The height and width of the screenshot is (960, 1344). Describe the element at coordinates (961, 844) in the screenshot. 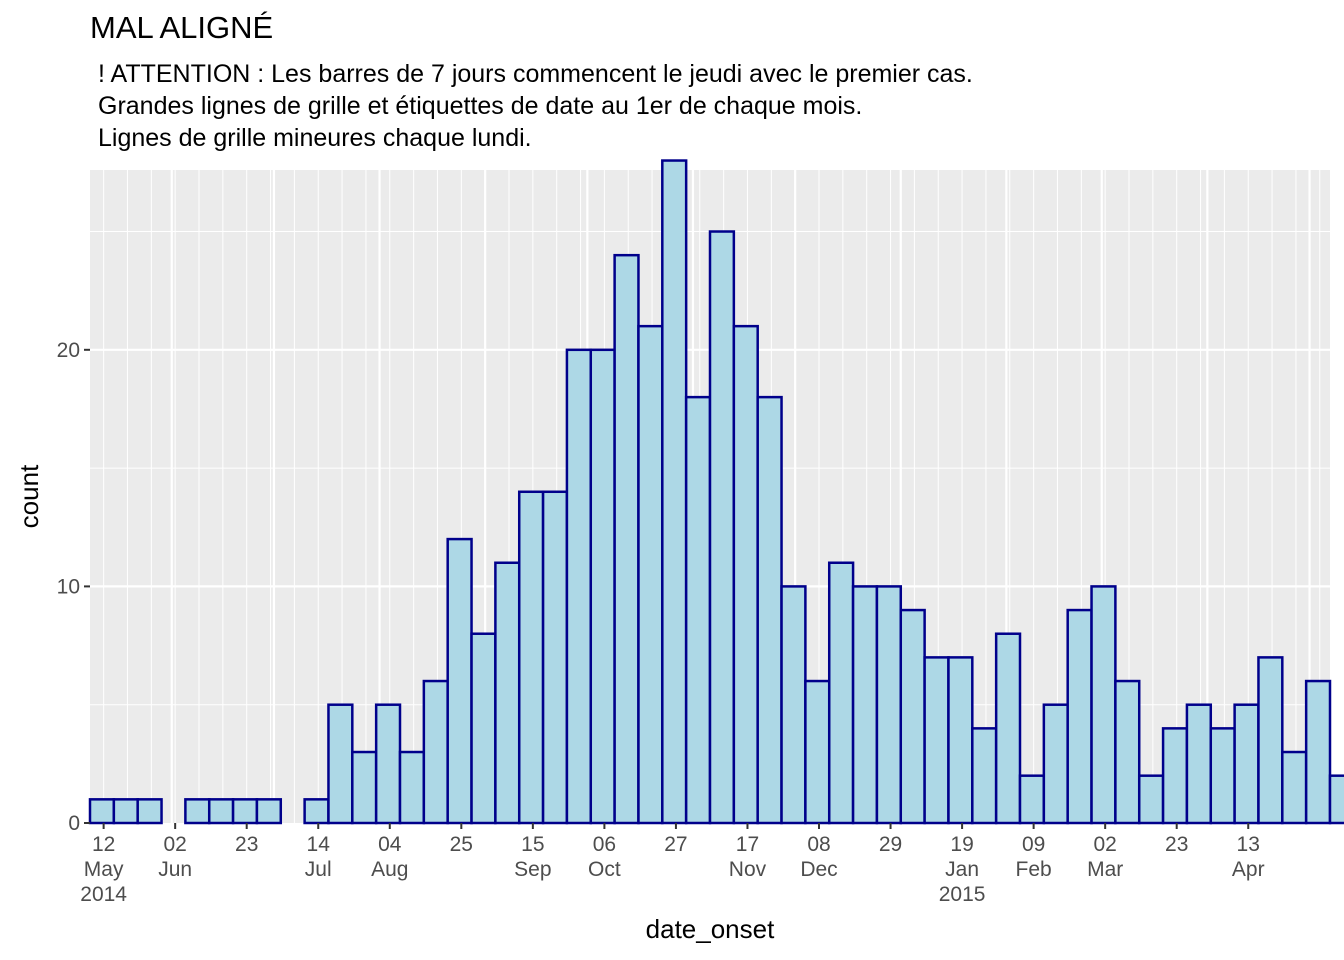

I see `x-tick-label: 19` at that location.